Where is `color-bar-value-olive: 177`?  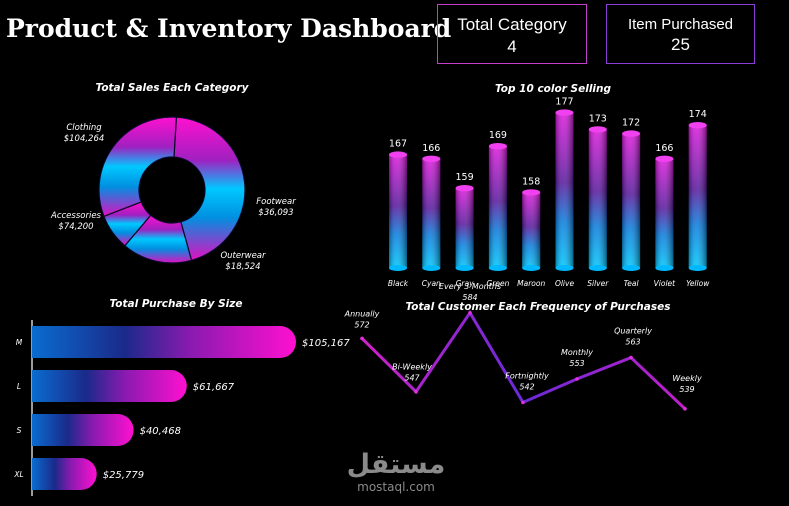 color-bar-value-olive: 177 is located at coordinates (564, 102).